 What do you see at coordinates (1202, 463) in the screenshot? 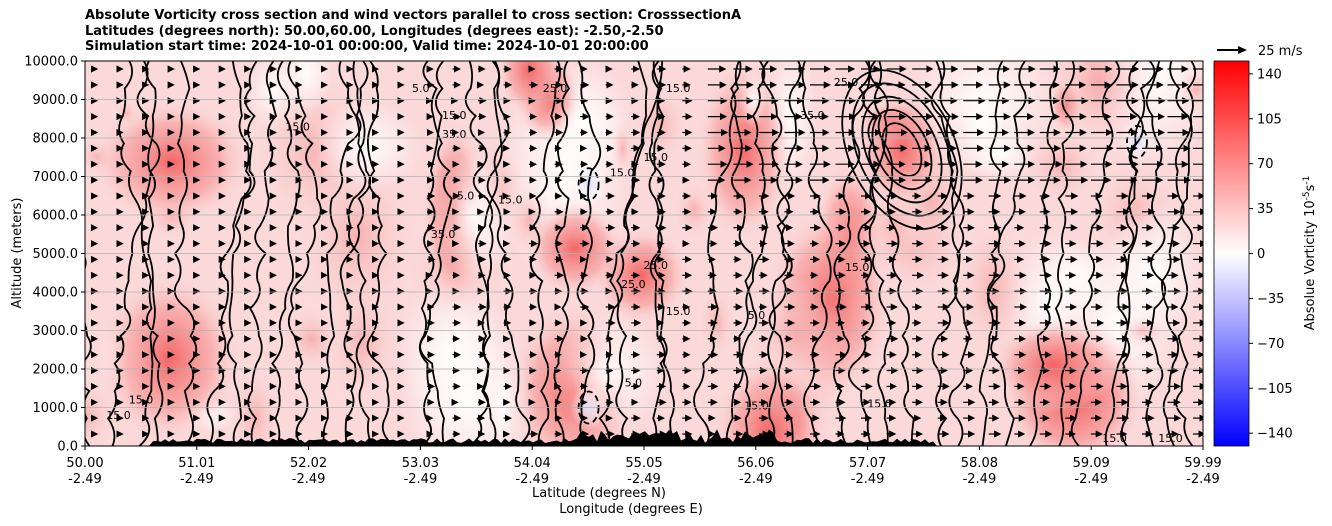
I see `x-tick-label-lat: 59.99` at bounding box center [1202, 463].